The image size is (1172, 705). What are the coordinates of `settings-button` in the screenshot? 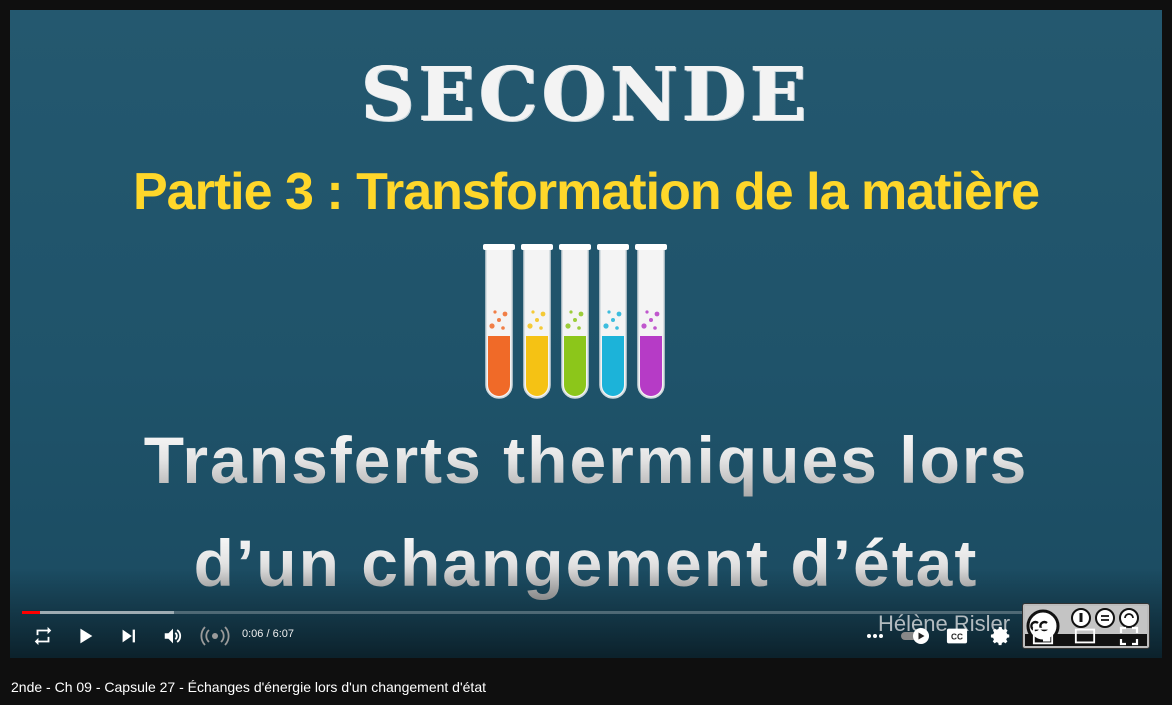 It's located at (1001, 636).